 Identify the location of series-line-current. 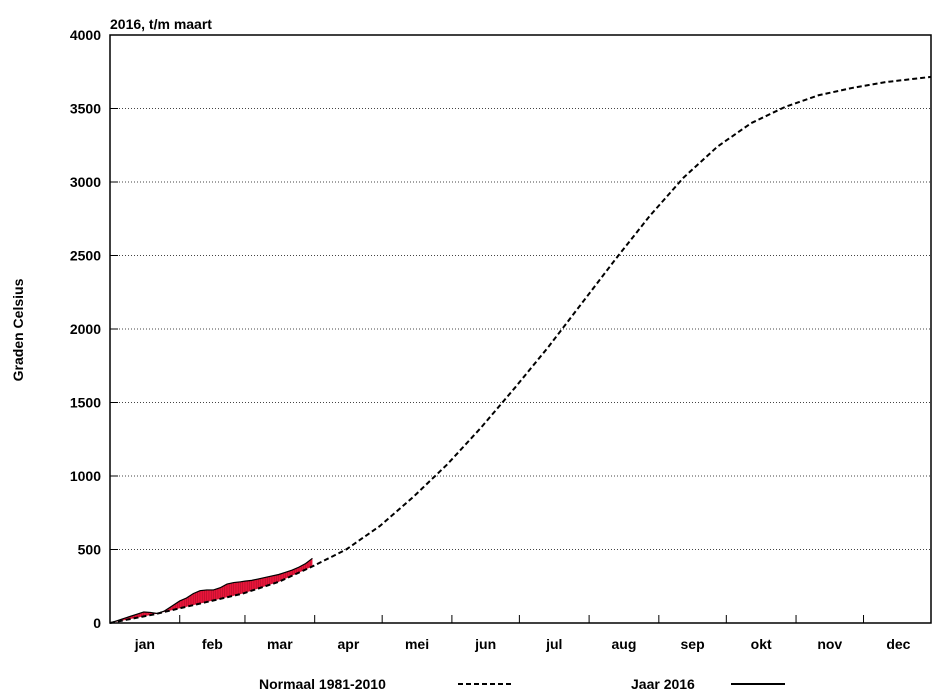
(211, 590).